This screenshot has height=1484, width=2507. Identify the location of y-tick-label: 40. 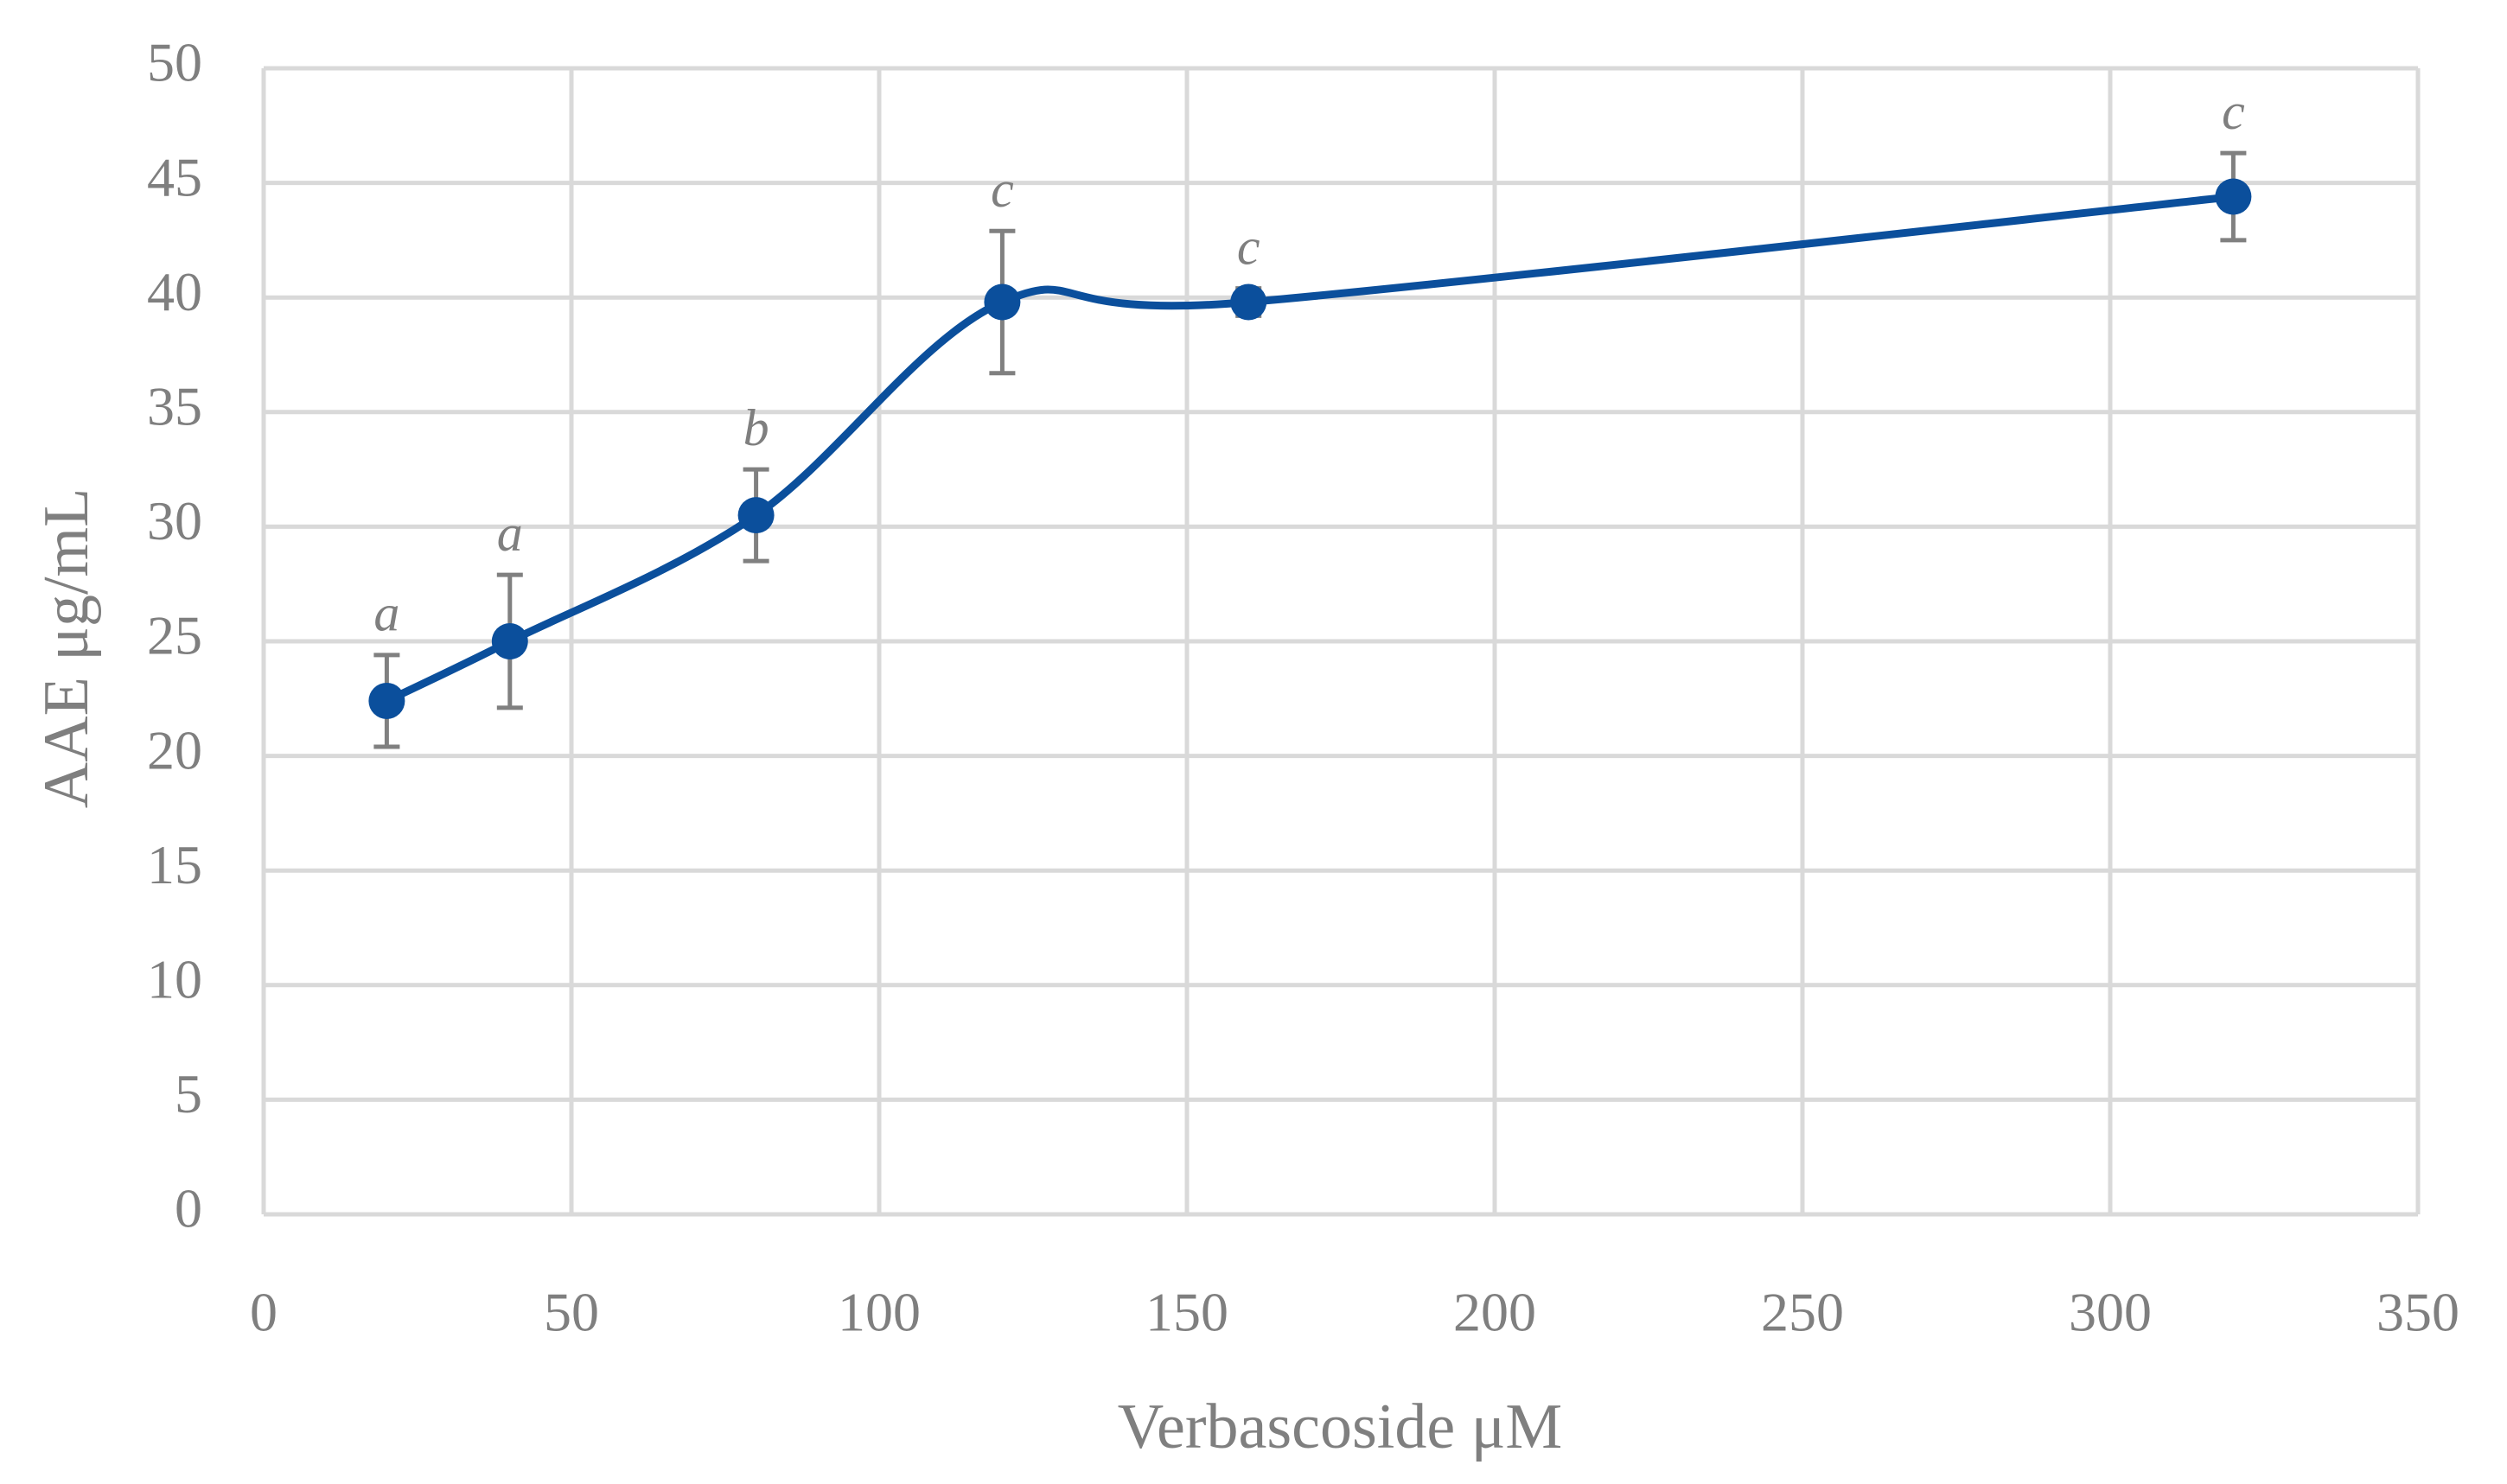
(175, 291).